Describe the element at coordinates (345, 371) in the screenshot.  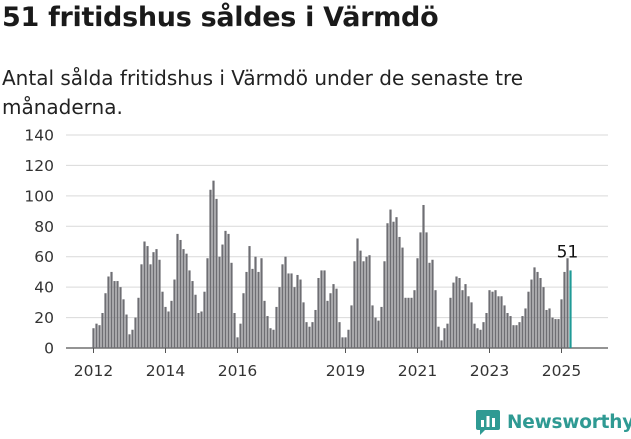
I see `x-tick-label: 2019` at that location.